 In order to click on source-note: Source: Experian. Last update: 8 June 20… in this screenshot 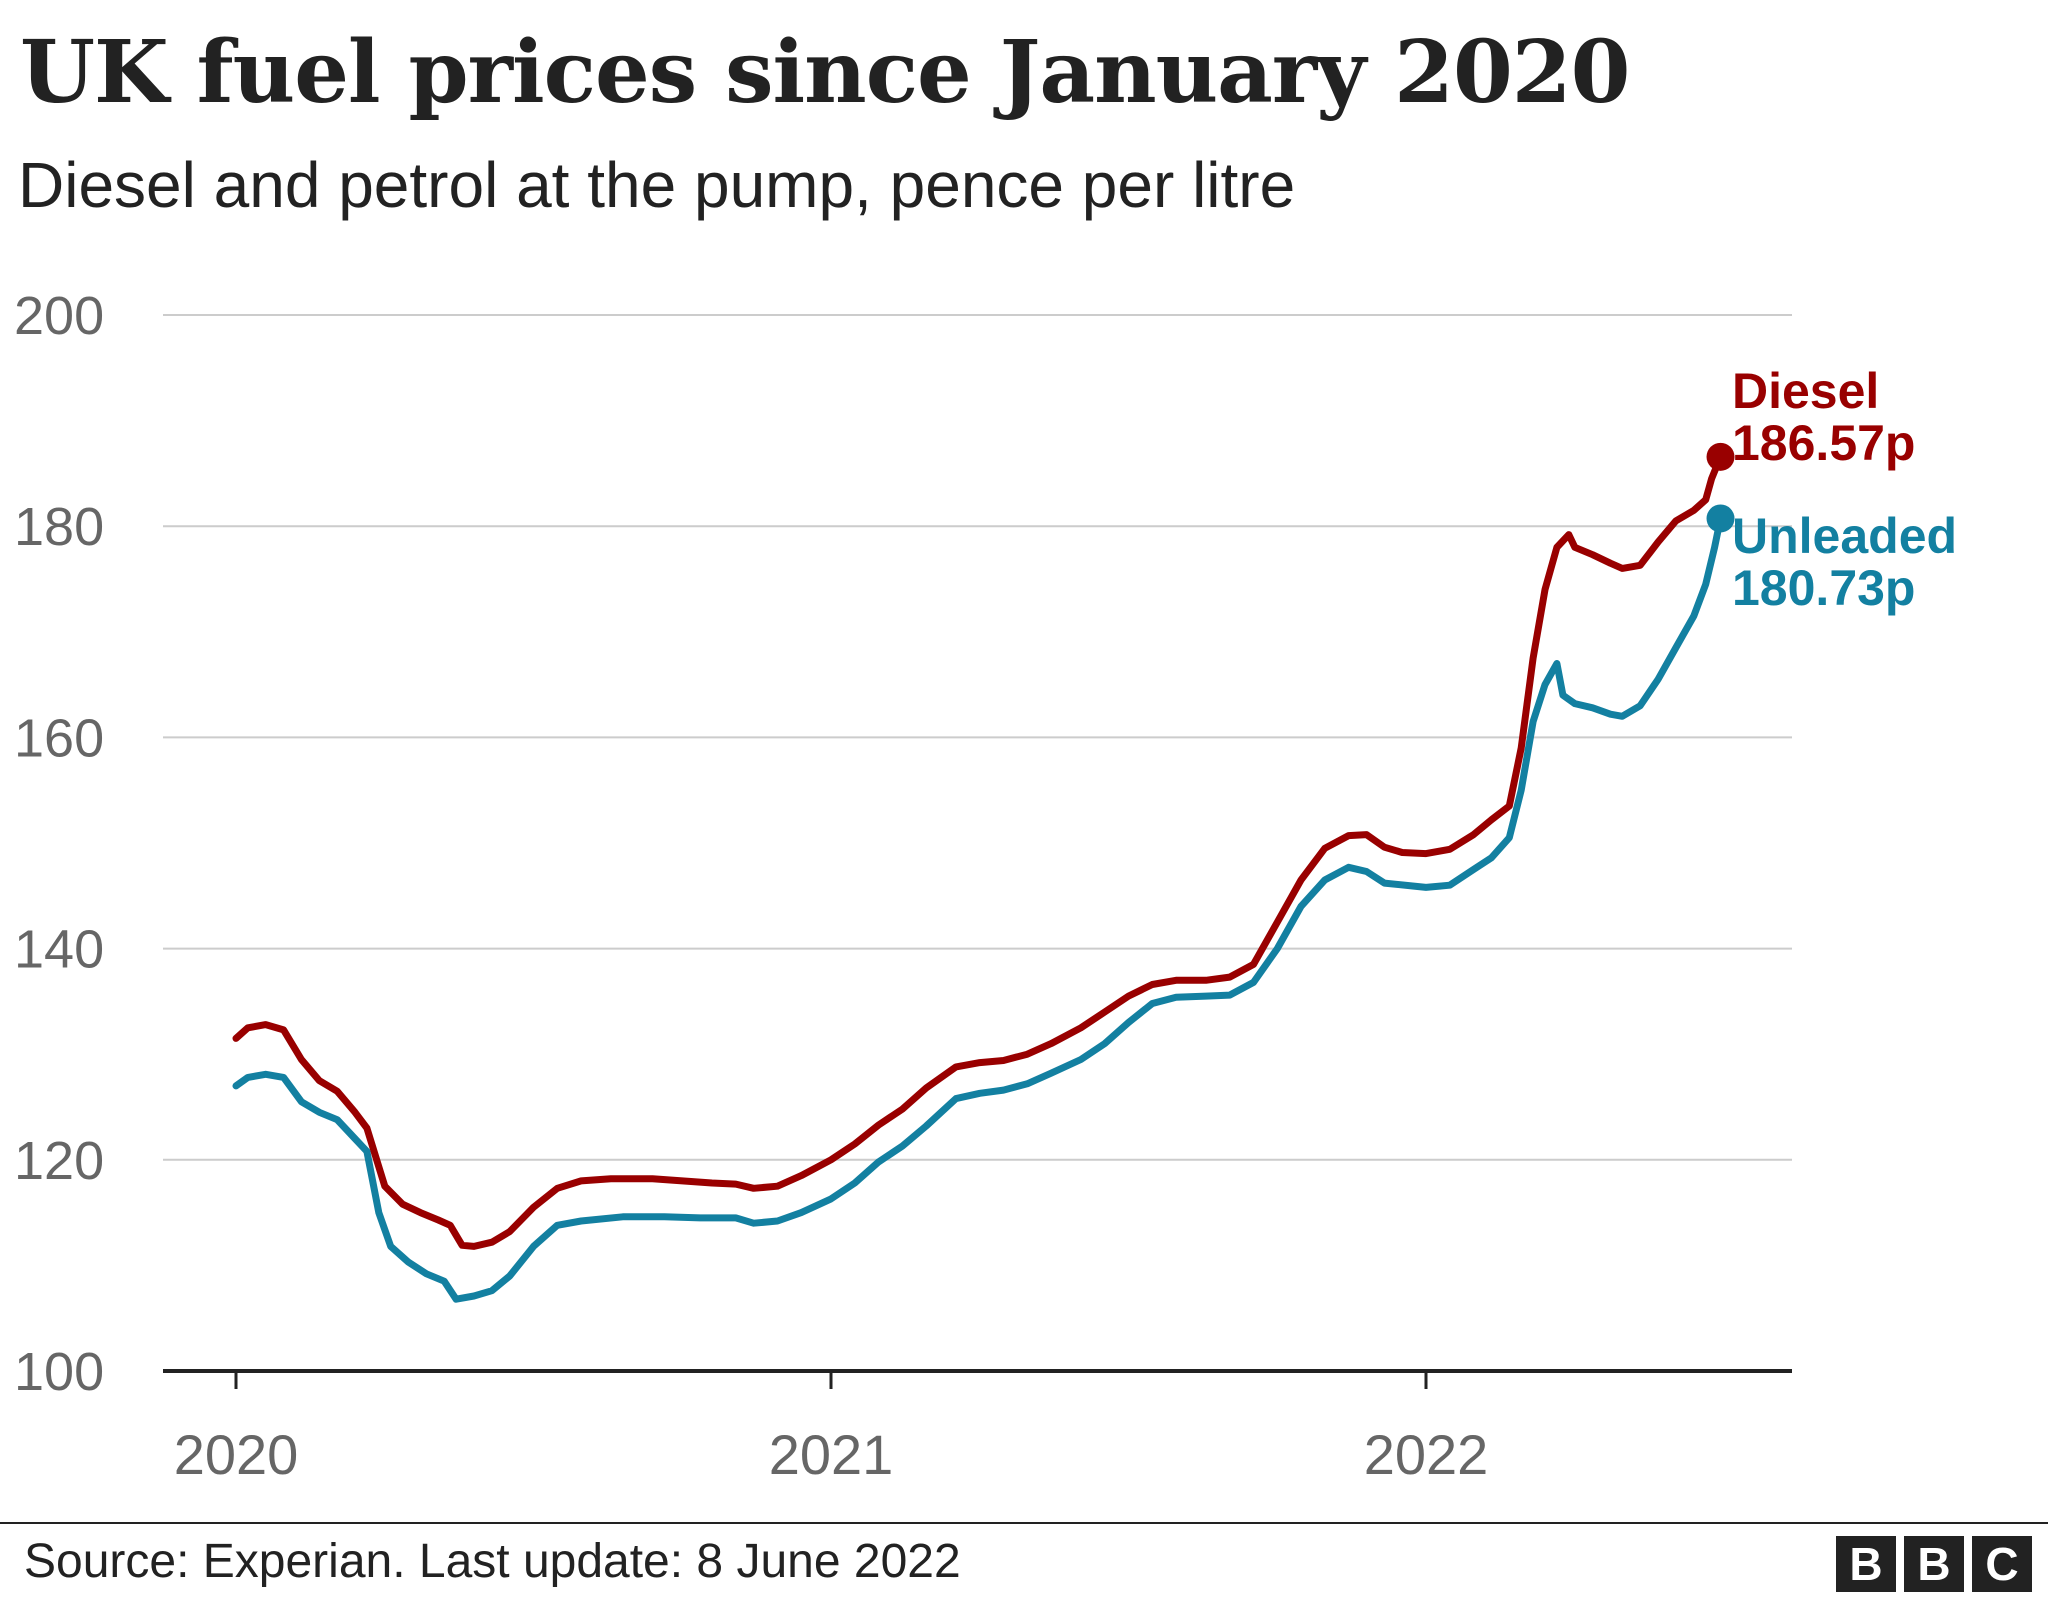, I will do `click(492, 1561)`.